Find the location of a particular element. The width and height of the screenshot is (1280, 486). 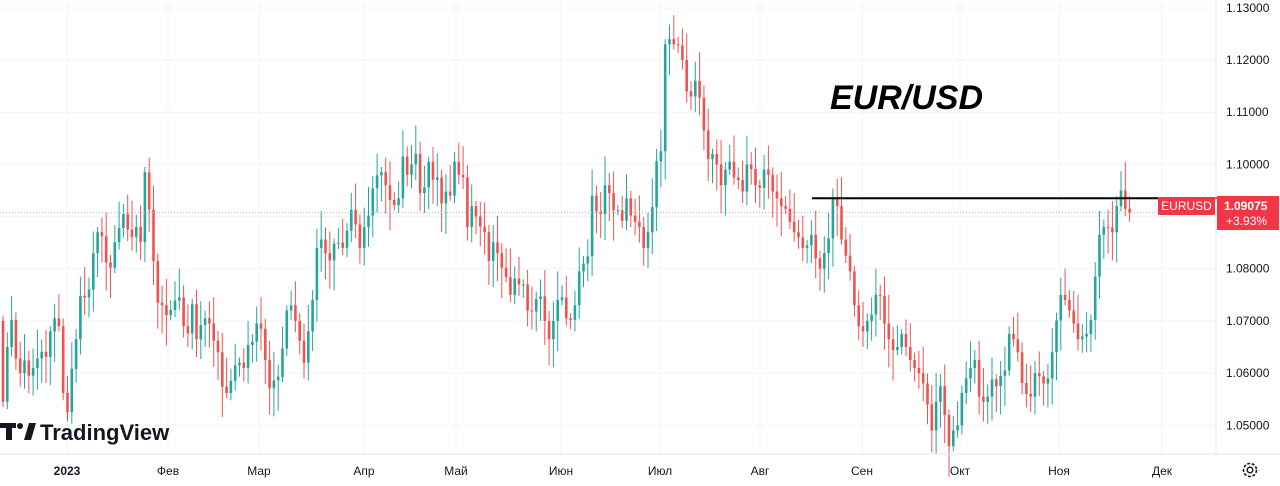

y-tick-label: 1.11000 is located at coordinates (1247, 112).